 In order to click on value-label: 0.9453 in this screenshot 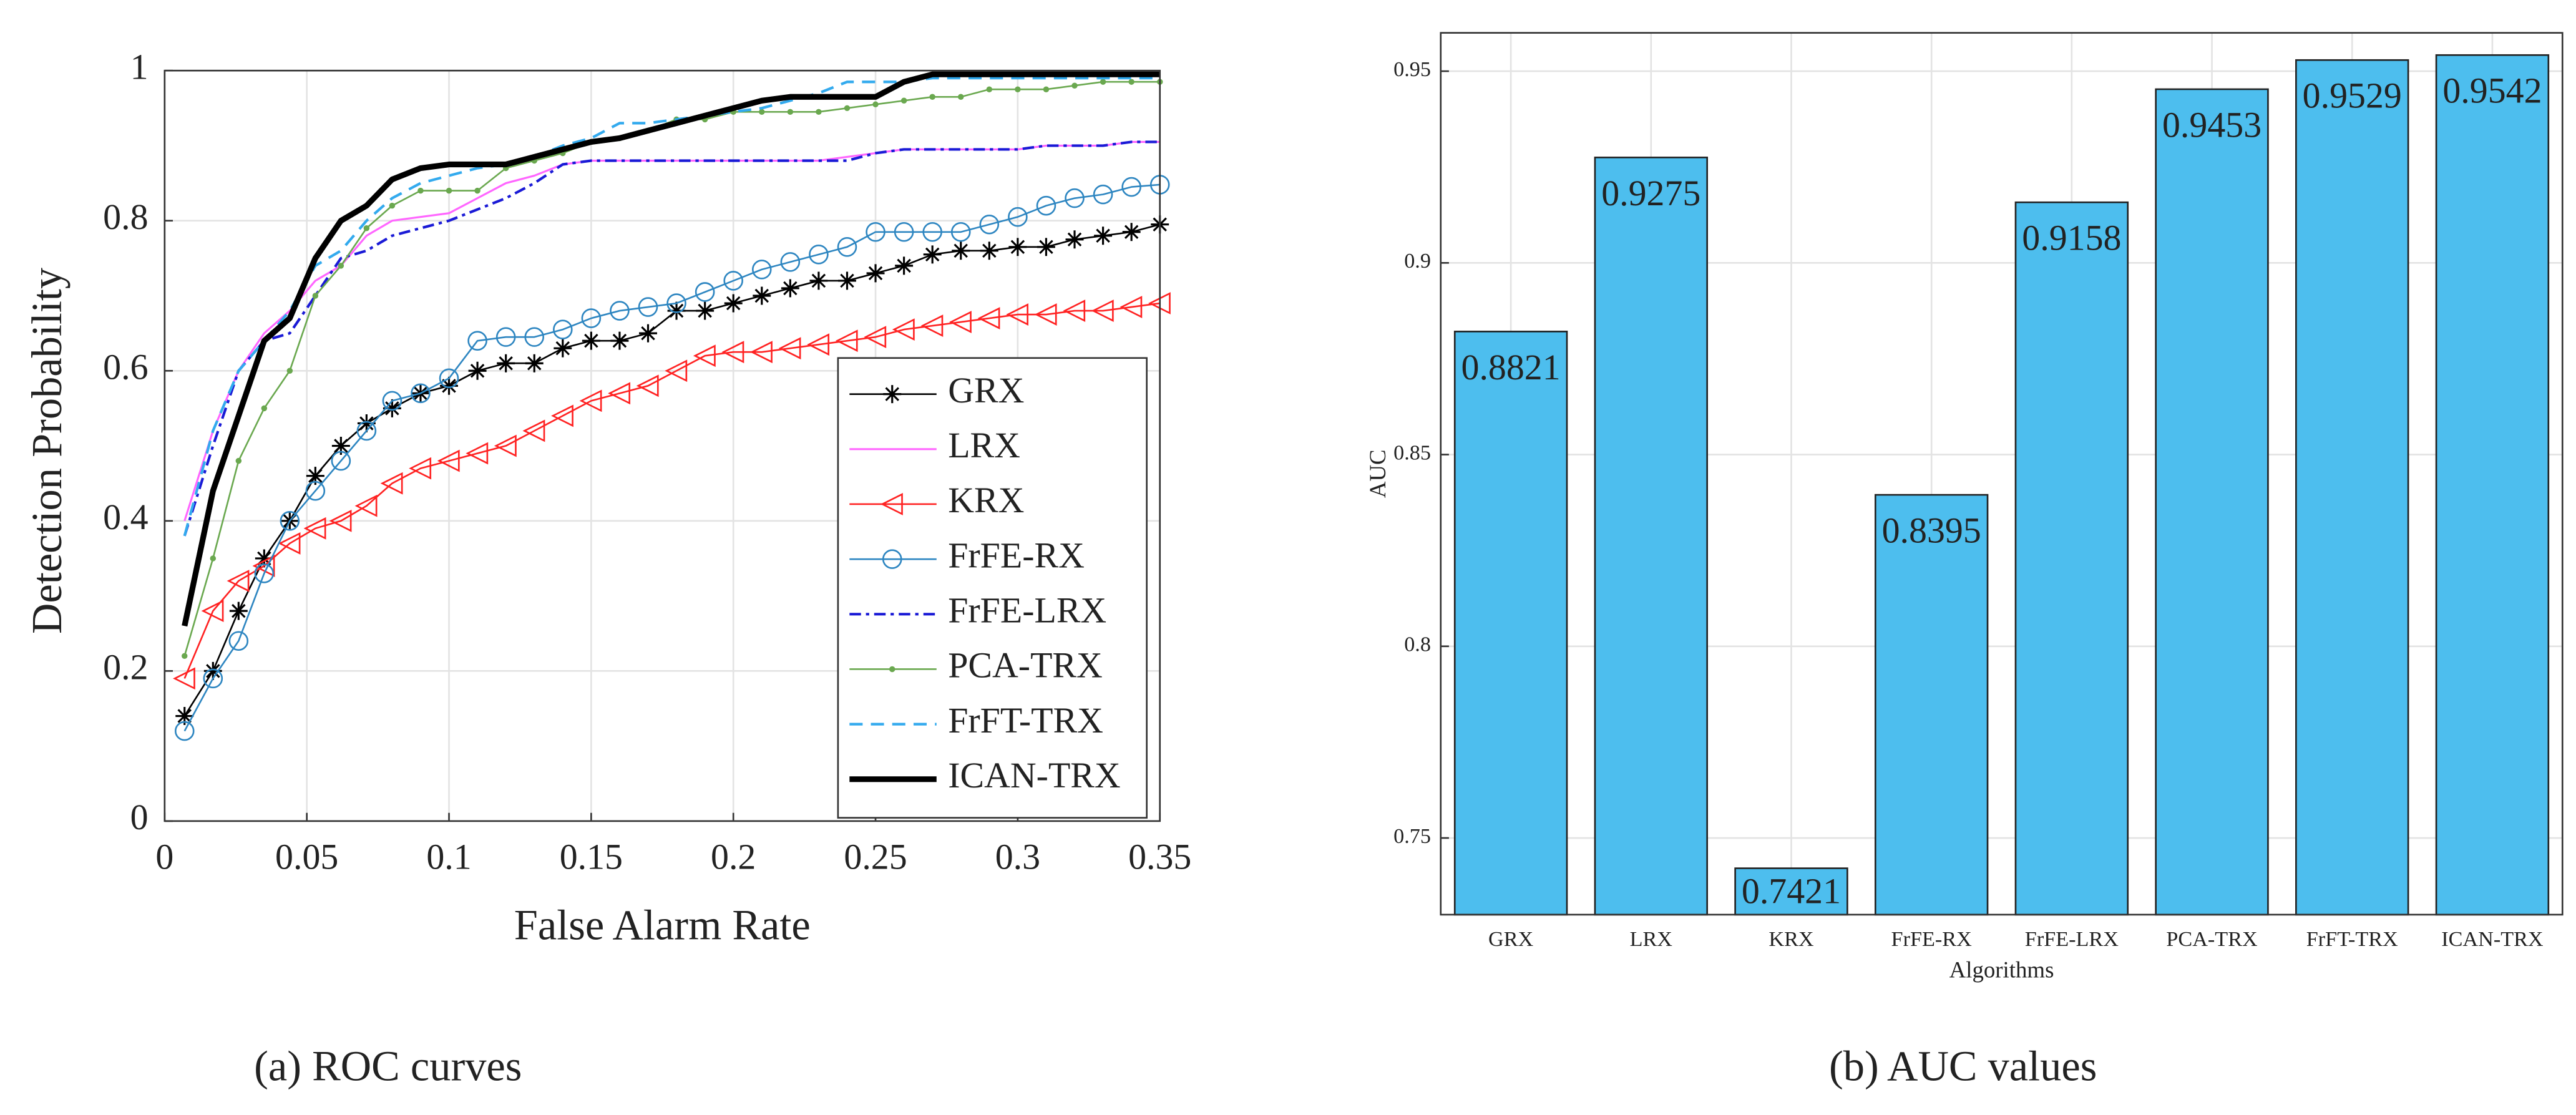, I will do `click(2211, 124)`.